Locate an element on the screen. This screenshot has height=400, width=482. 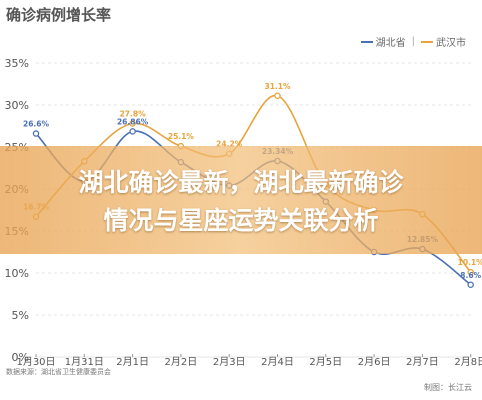
legend-line-hubei-icon is located at coordinates (366, 41).